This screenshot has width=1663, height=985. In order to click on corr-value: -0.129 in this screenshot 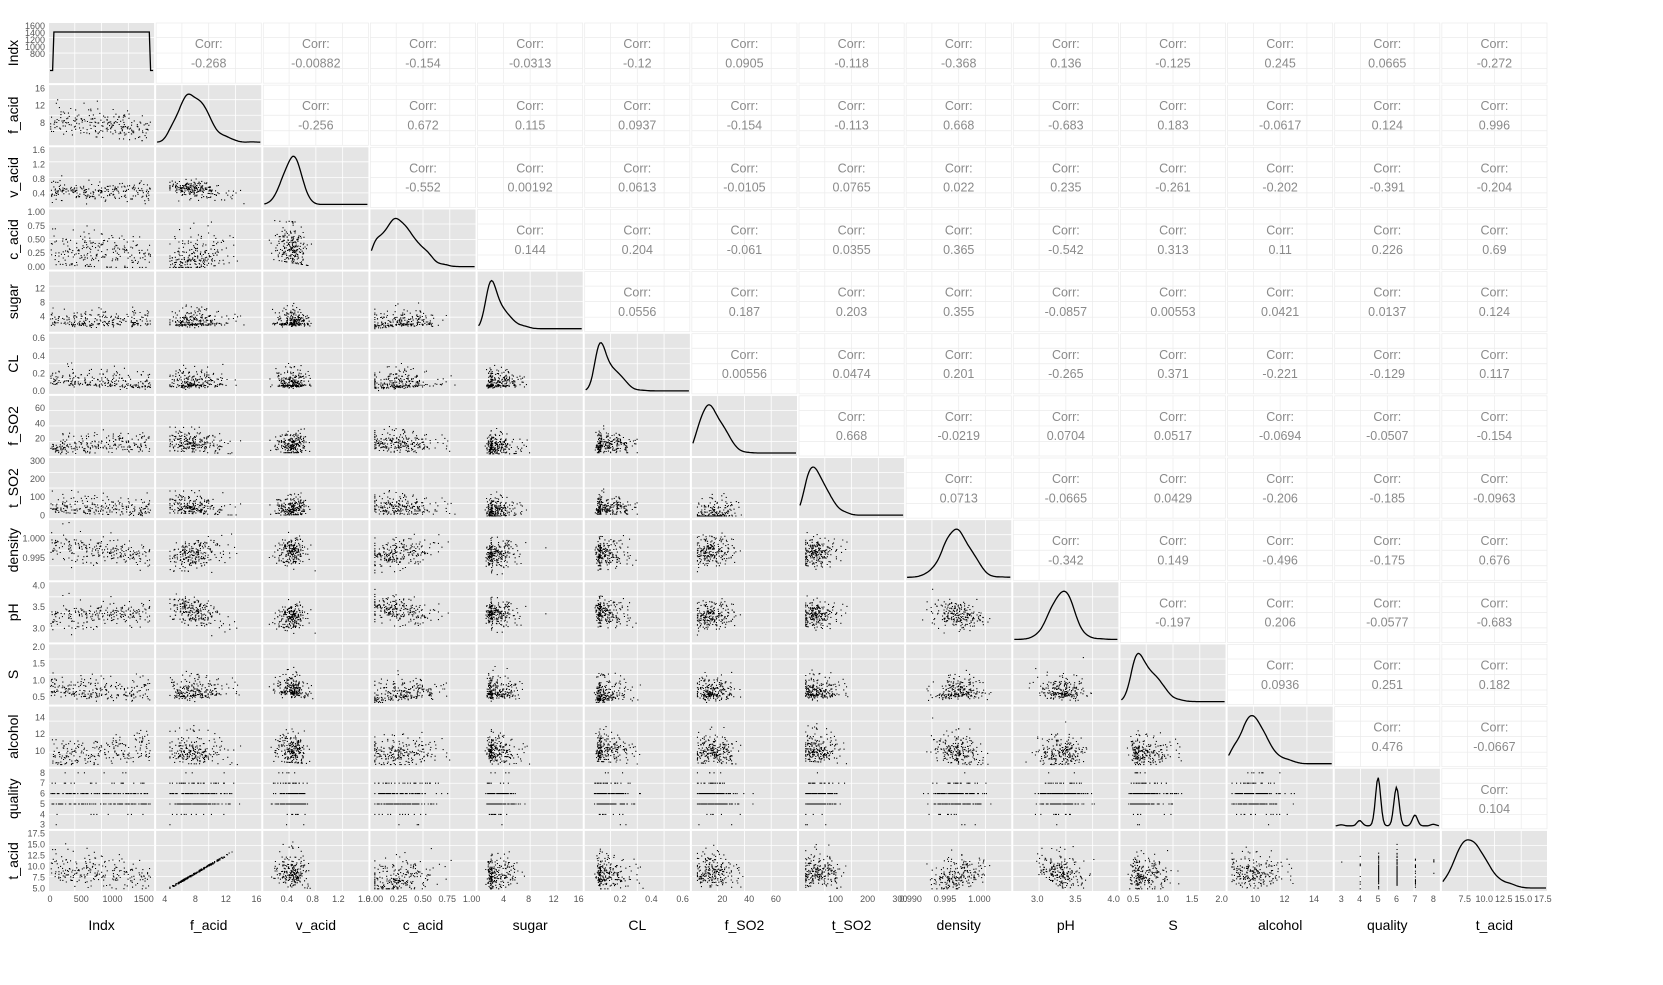, I will do `click(1387, 374)`.